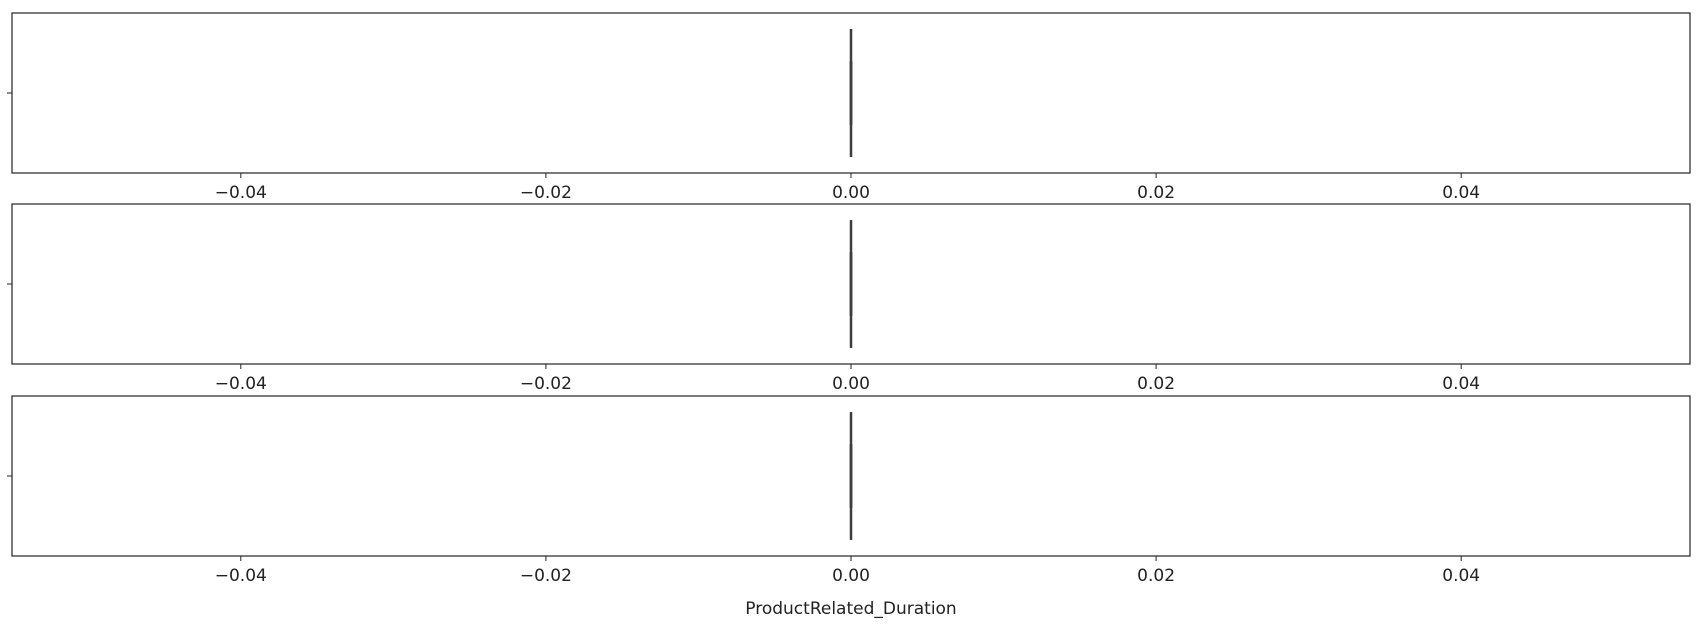 This screenshot has width=1708, height=630. I want to click on x-axis-label: ProductRelated_Duration, so click(850, 609).